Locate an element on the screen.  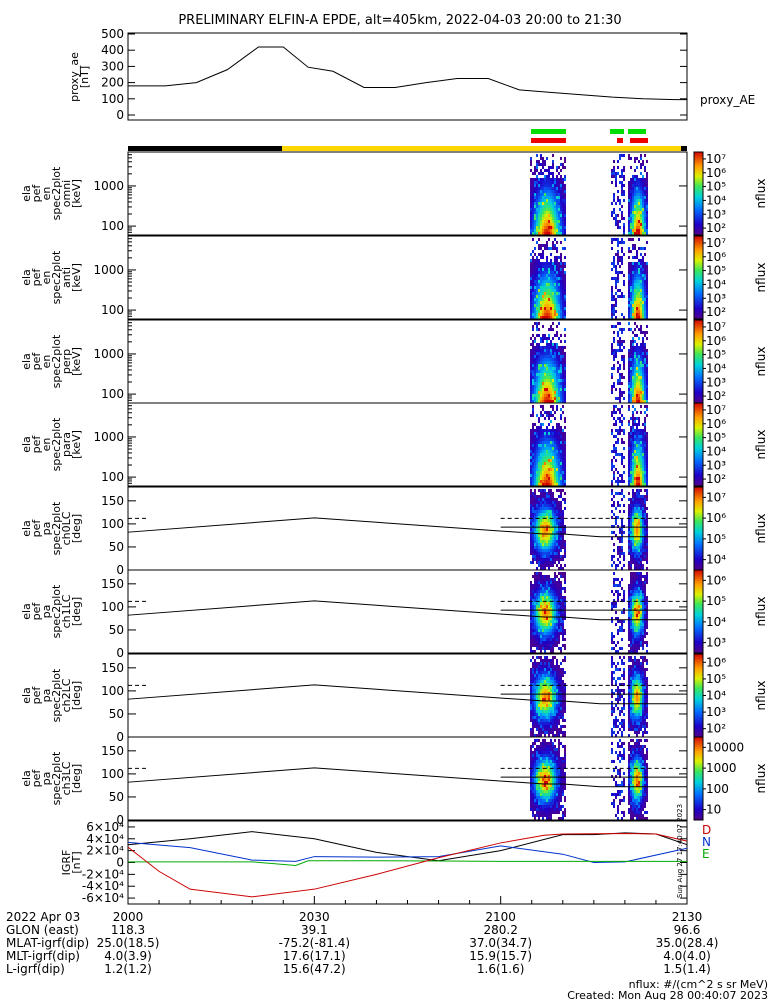
perp-cbar-seg is located at coordinates (698, 370).